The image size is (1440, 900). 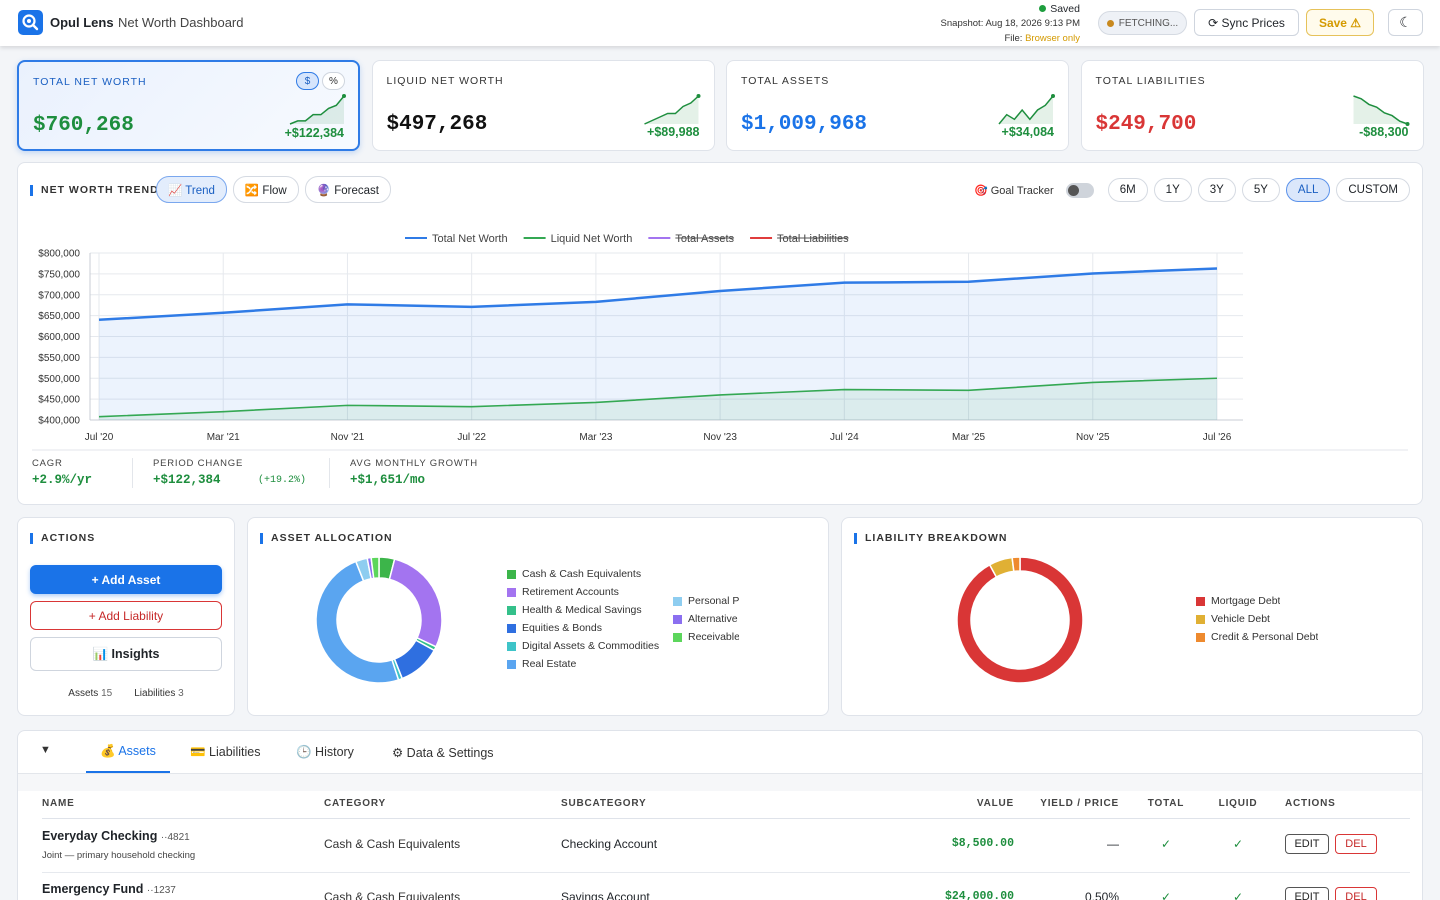 I want to click on view-tab: 📈 Trend, so click(x=191, y=189).